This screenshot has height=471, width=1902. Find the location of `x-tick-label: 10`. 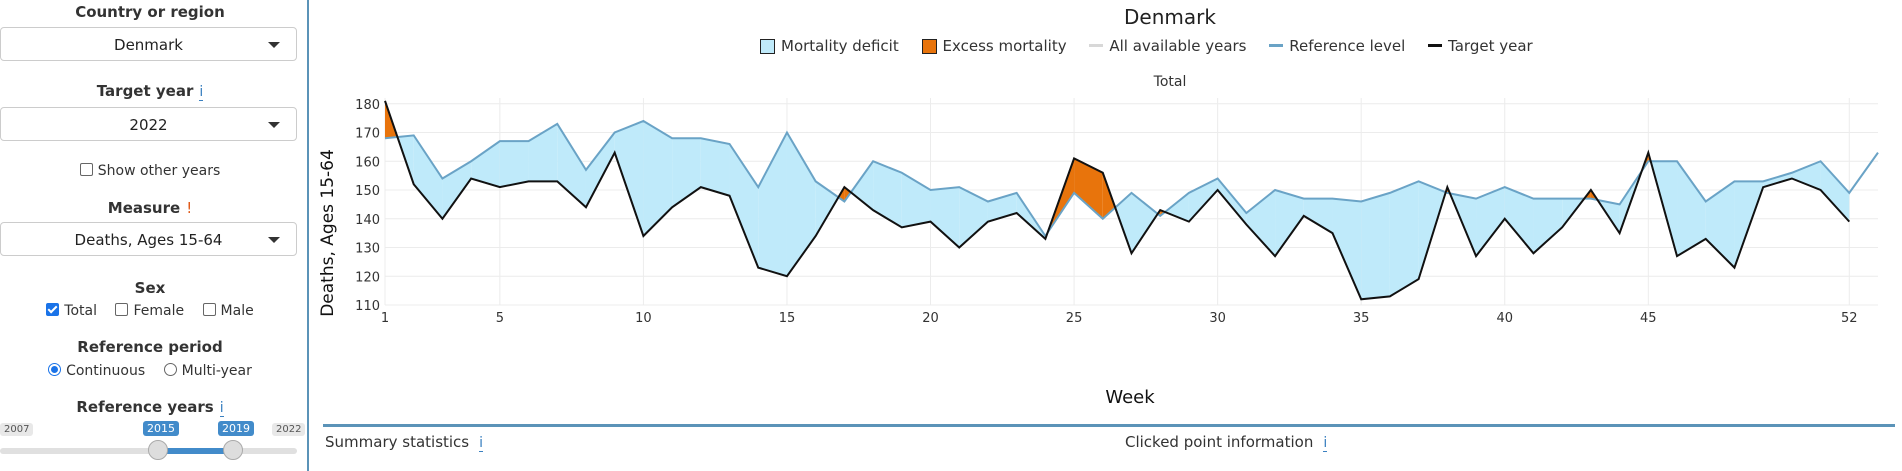

x-tick-label: 10 is located at coordinates (643, 318).